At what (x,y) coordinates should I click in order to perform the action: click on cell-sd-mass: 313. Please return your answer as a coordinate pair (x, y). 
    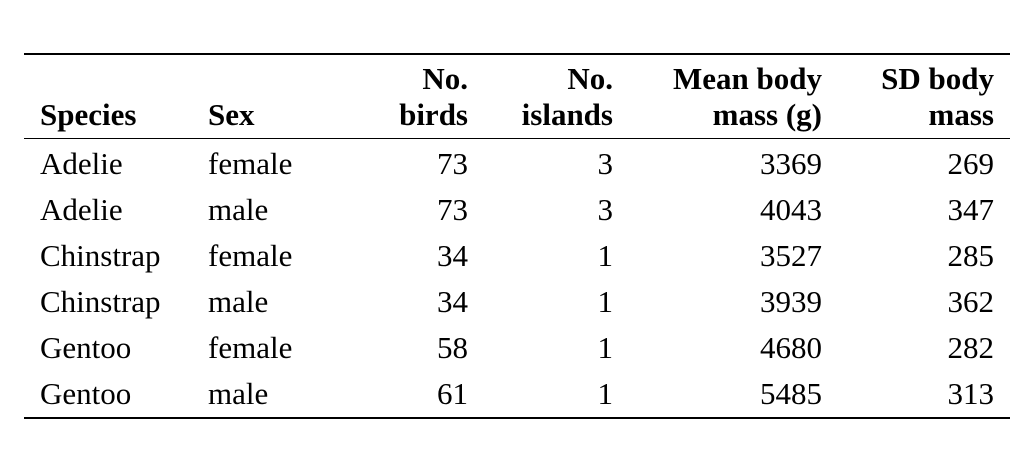
    Looking at the image, I should click on (971, 393).